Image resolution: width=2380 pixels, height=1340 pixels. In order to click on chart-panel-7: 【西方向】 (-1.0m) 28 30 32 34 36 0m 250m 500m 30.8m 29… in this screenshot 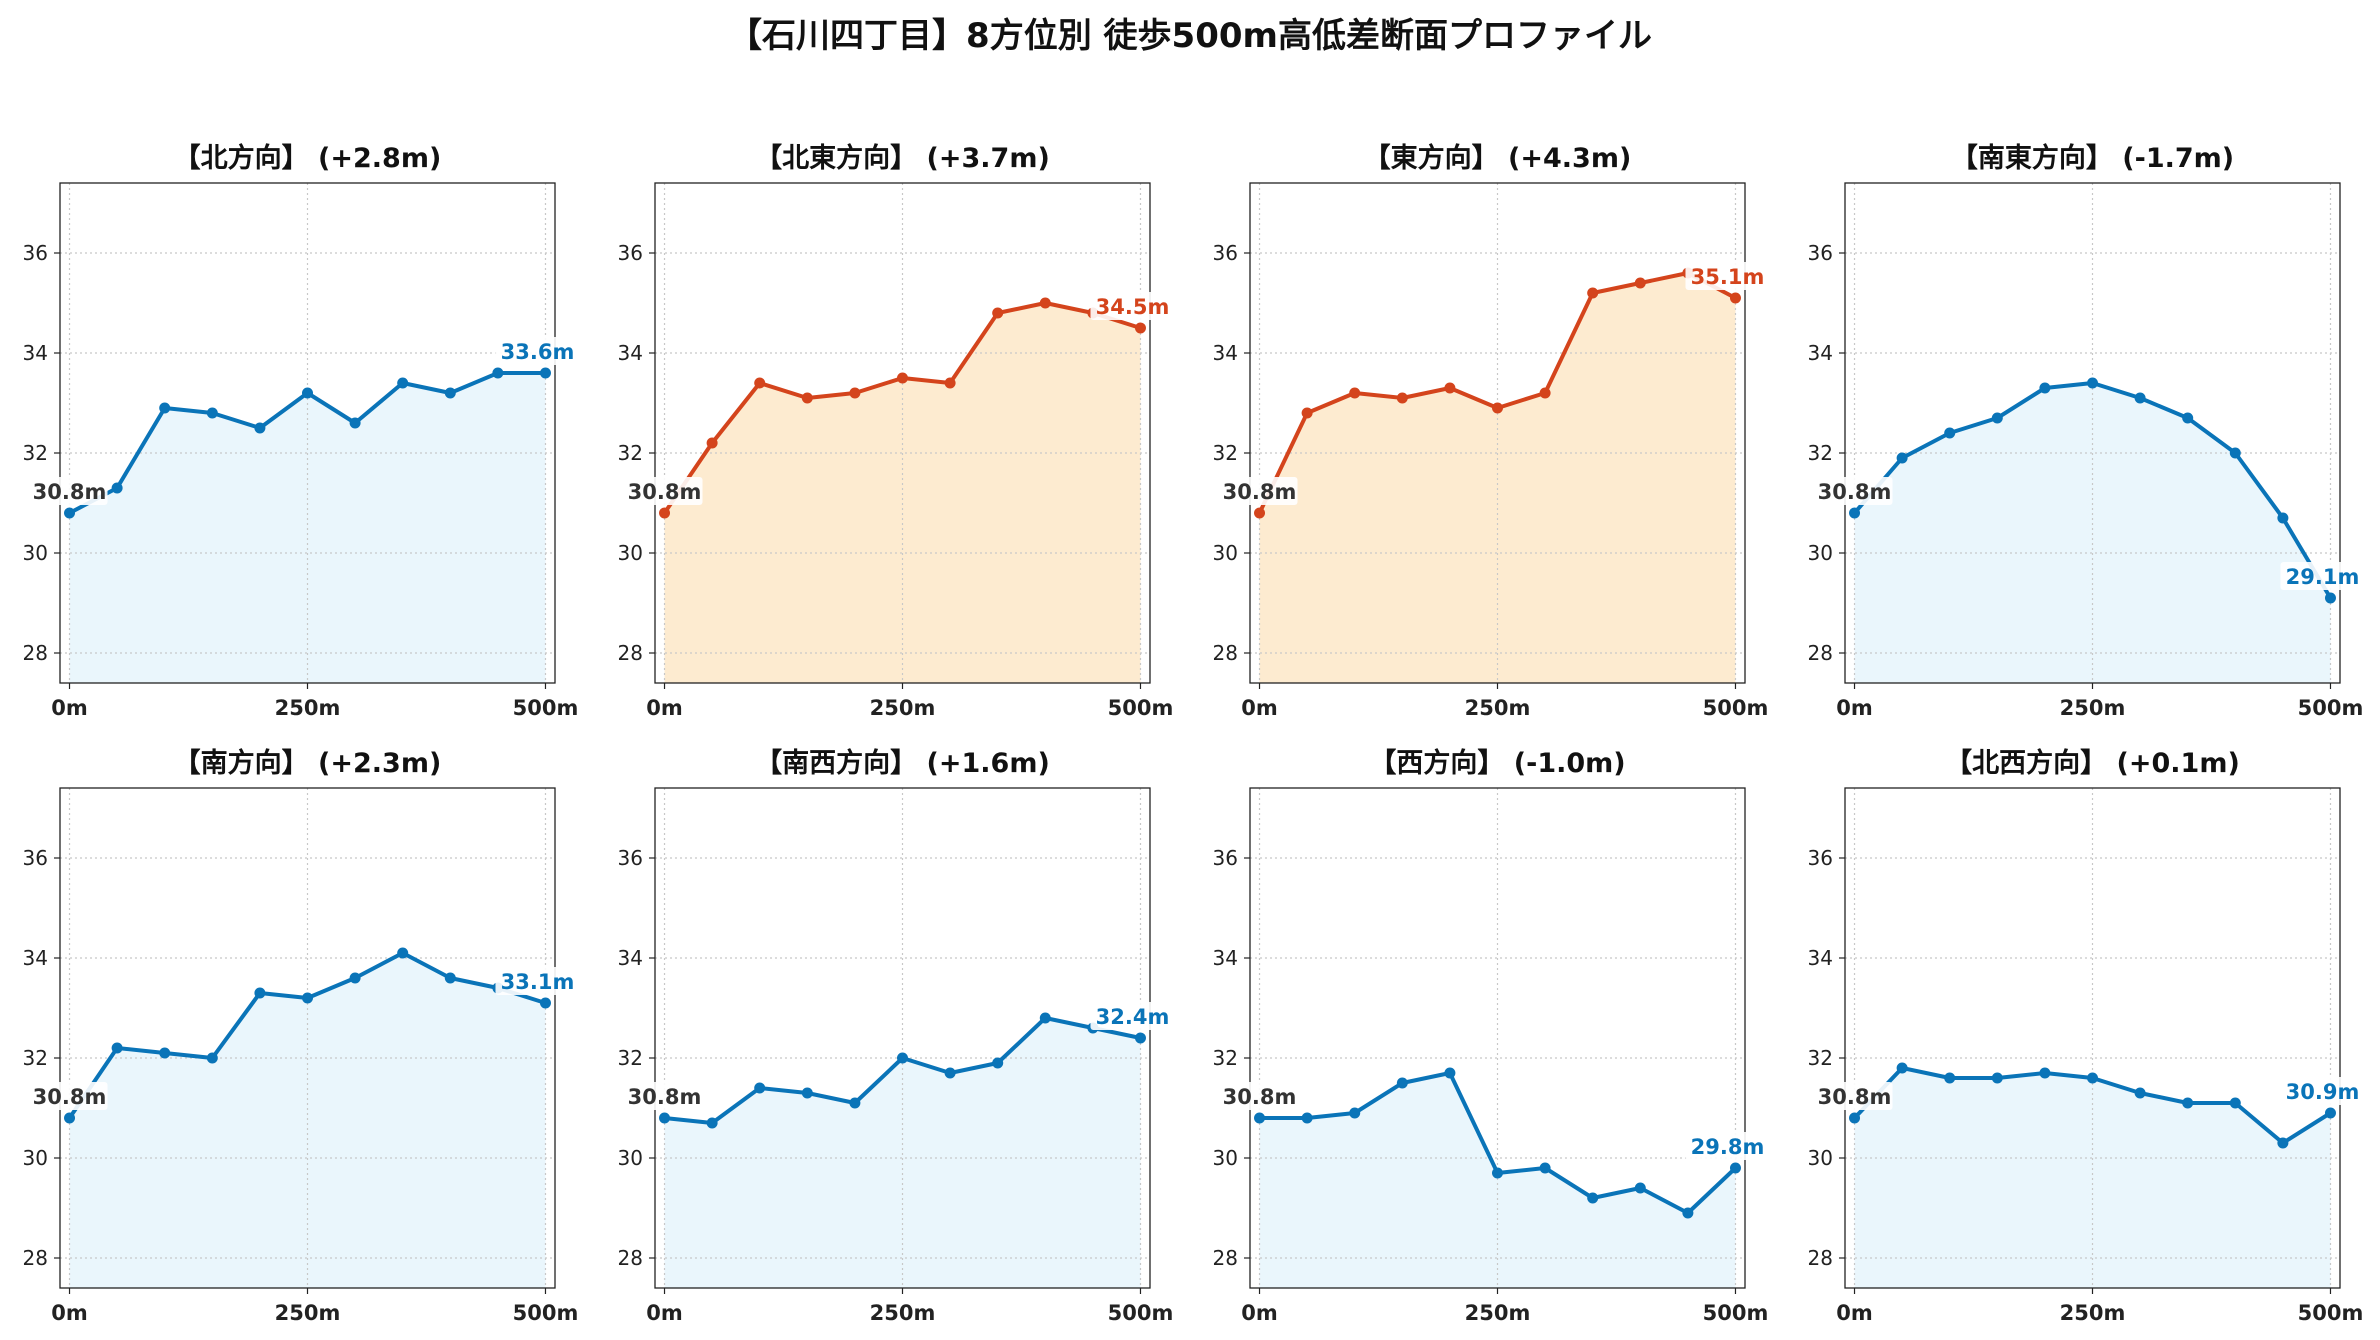, I will do `click(1491, 1036)`.